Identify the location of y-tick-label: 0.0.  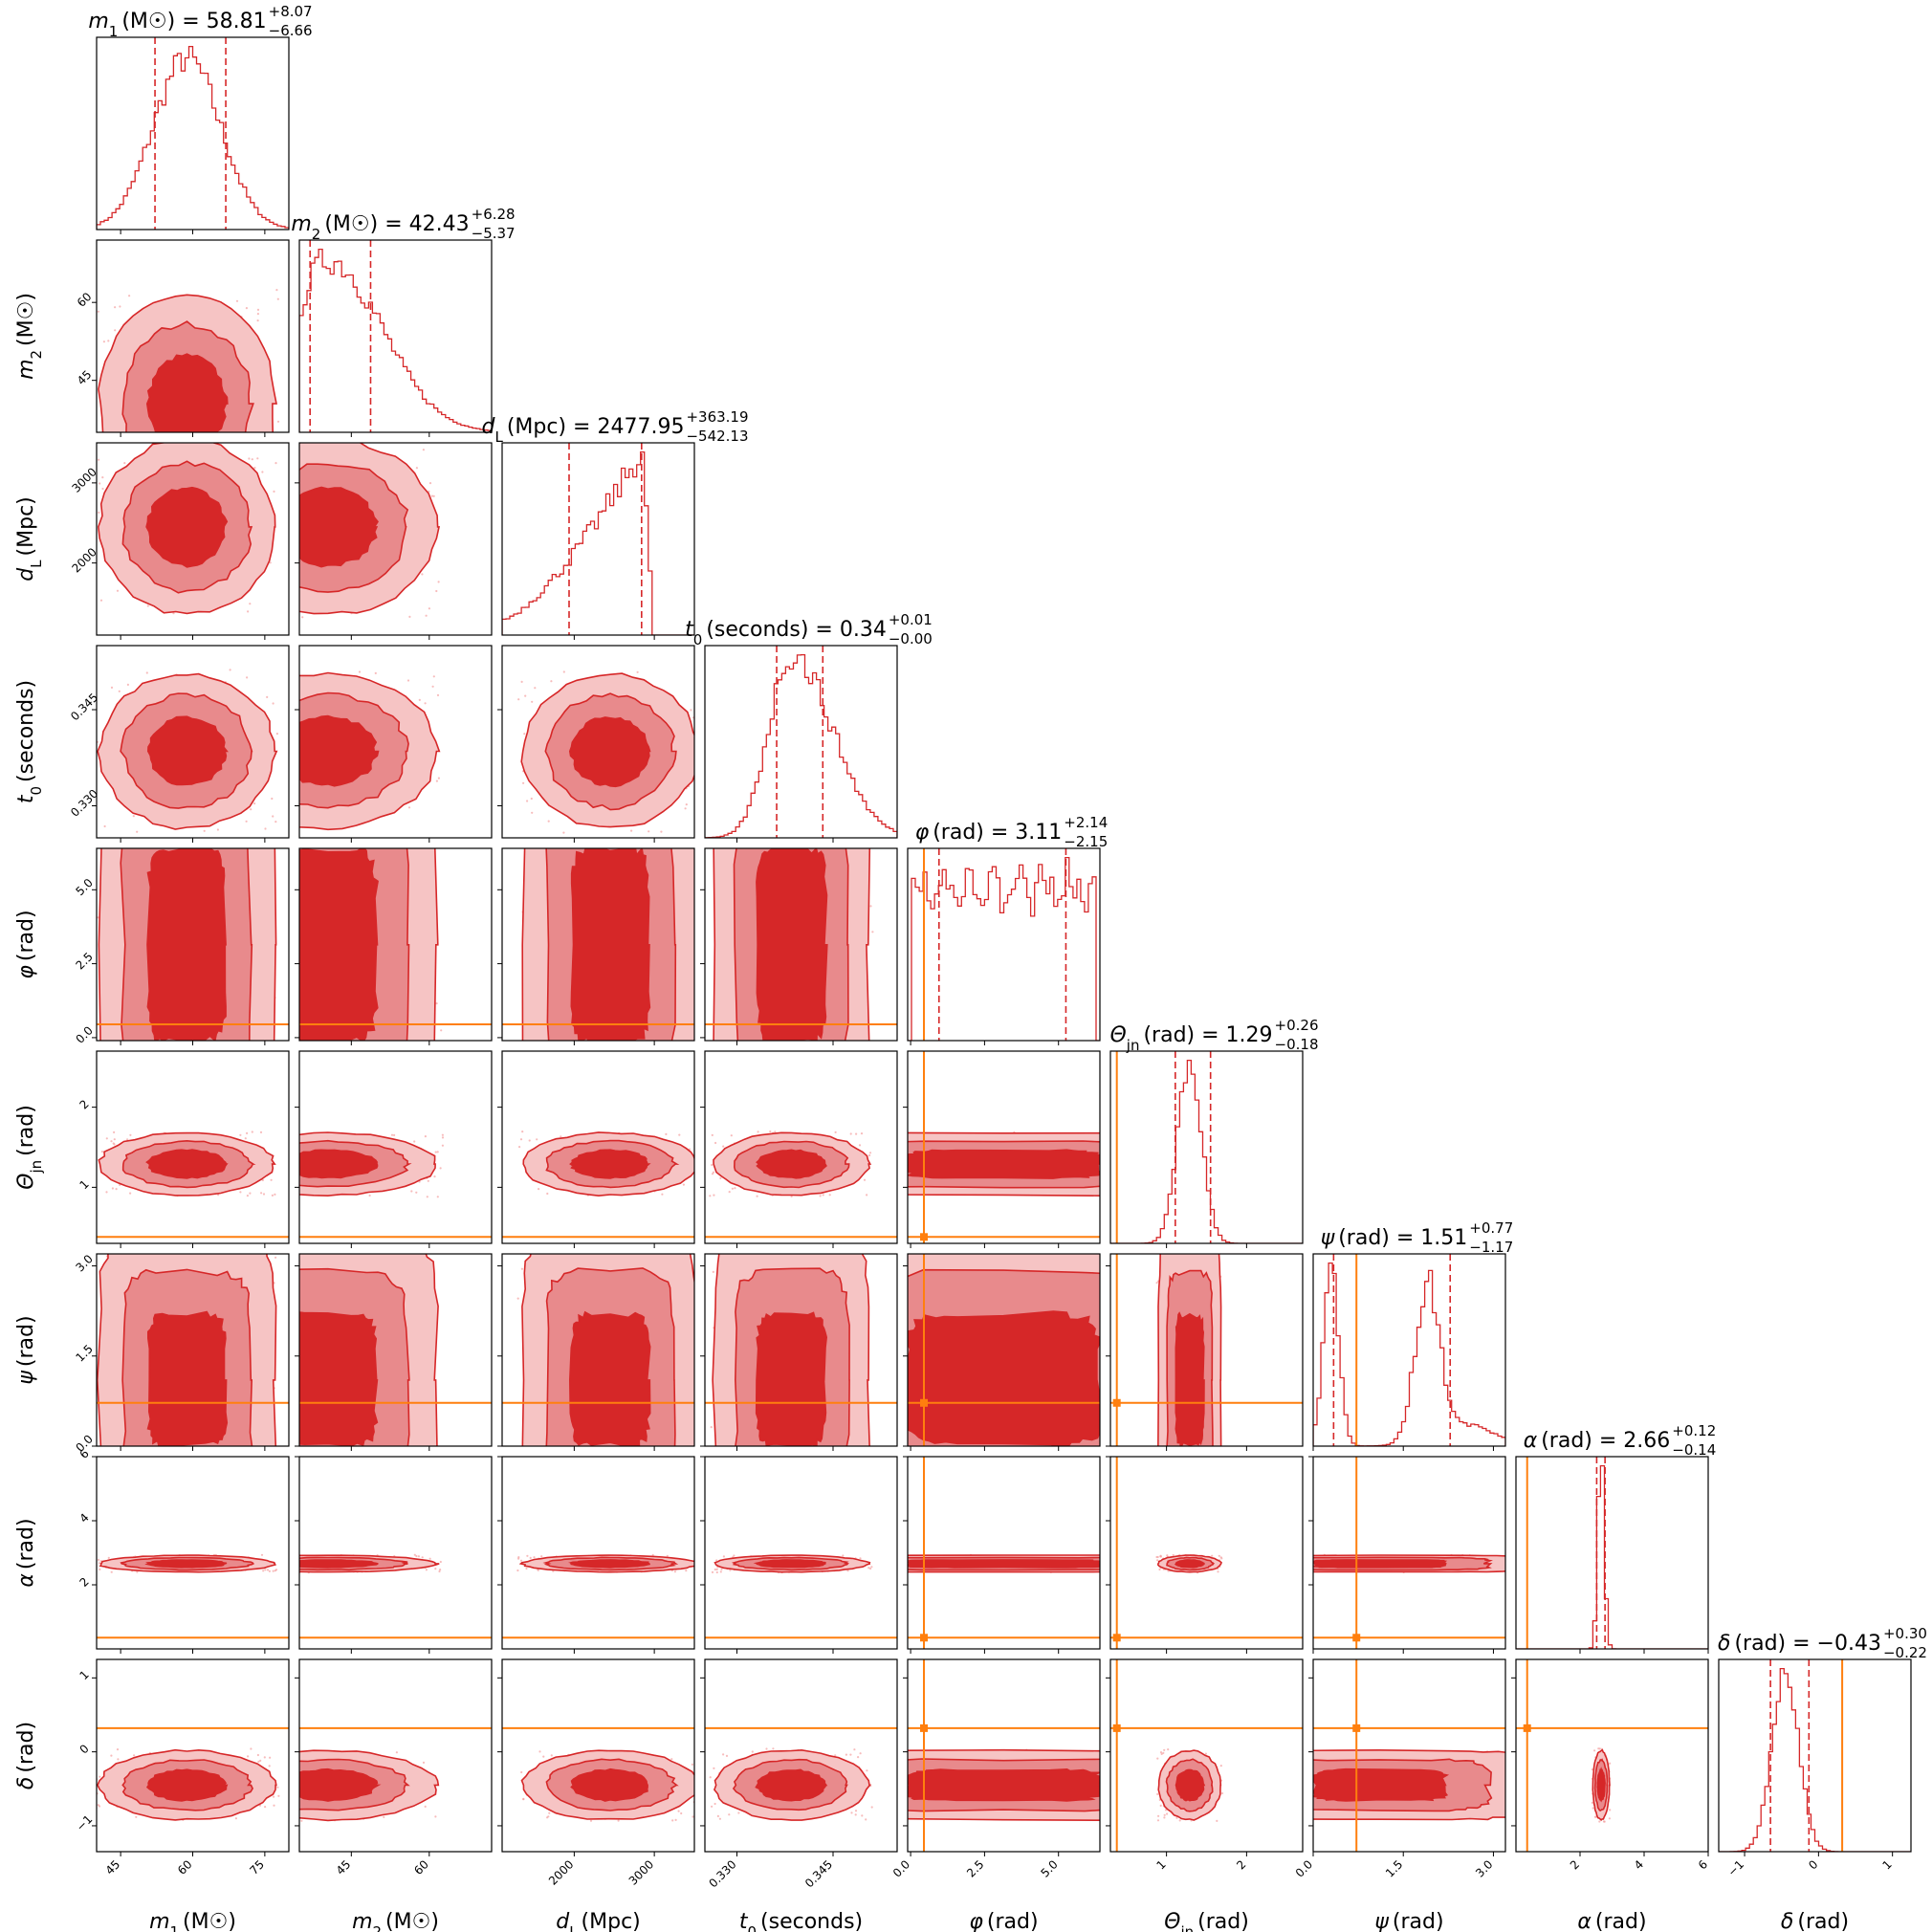
(84, 1034).